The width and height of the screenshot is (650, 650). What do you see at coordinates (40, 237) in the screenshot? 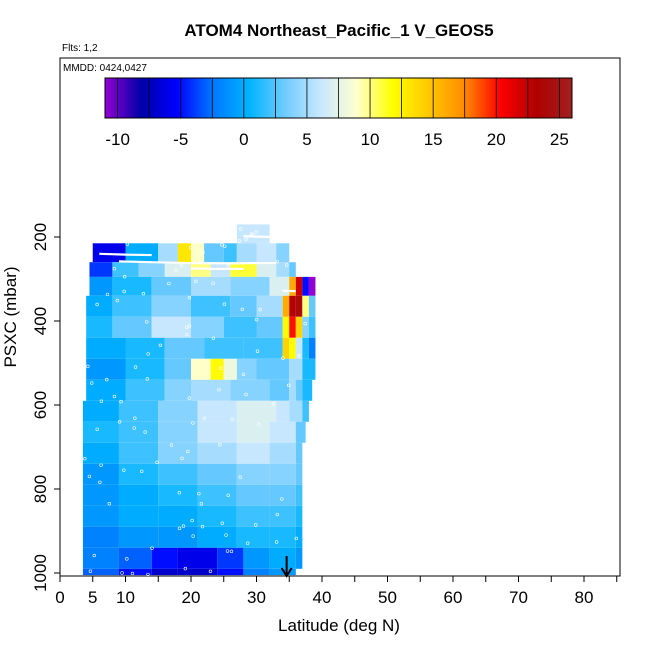
I see `y-tick-label: 200` at bounding box center [40, 237].